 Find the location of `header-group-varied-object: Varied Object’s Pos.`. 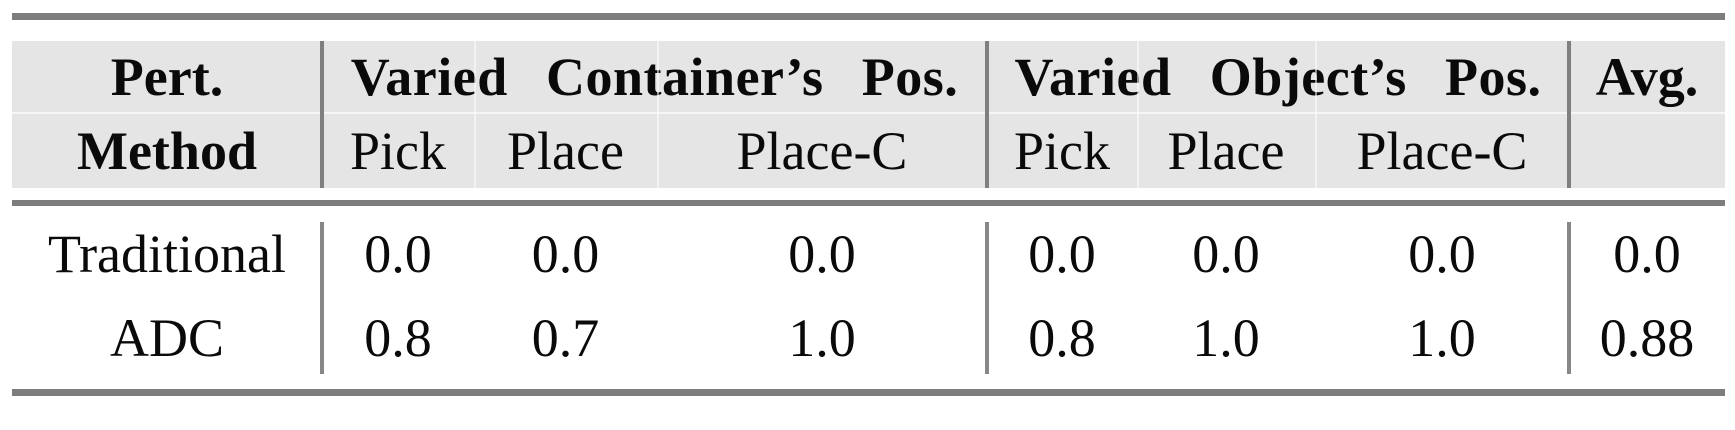

header-group-varied-object: Varied Object’s Pos. is located at coordinates (1278, 77).